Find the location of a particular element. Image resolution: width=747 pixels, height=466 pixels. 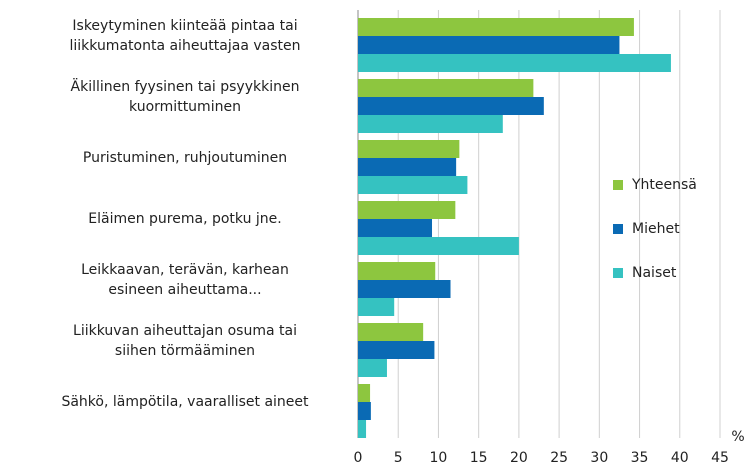

x-tick-label: 5 is located at coordinates (398, 458).